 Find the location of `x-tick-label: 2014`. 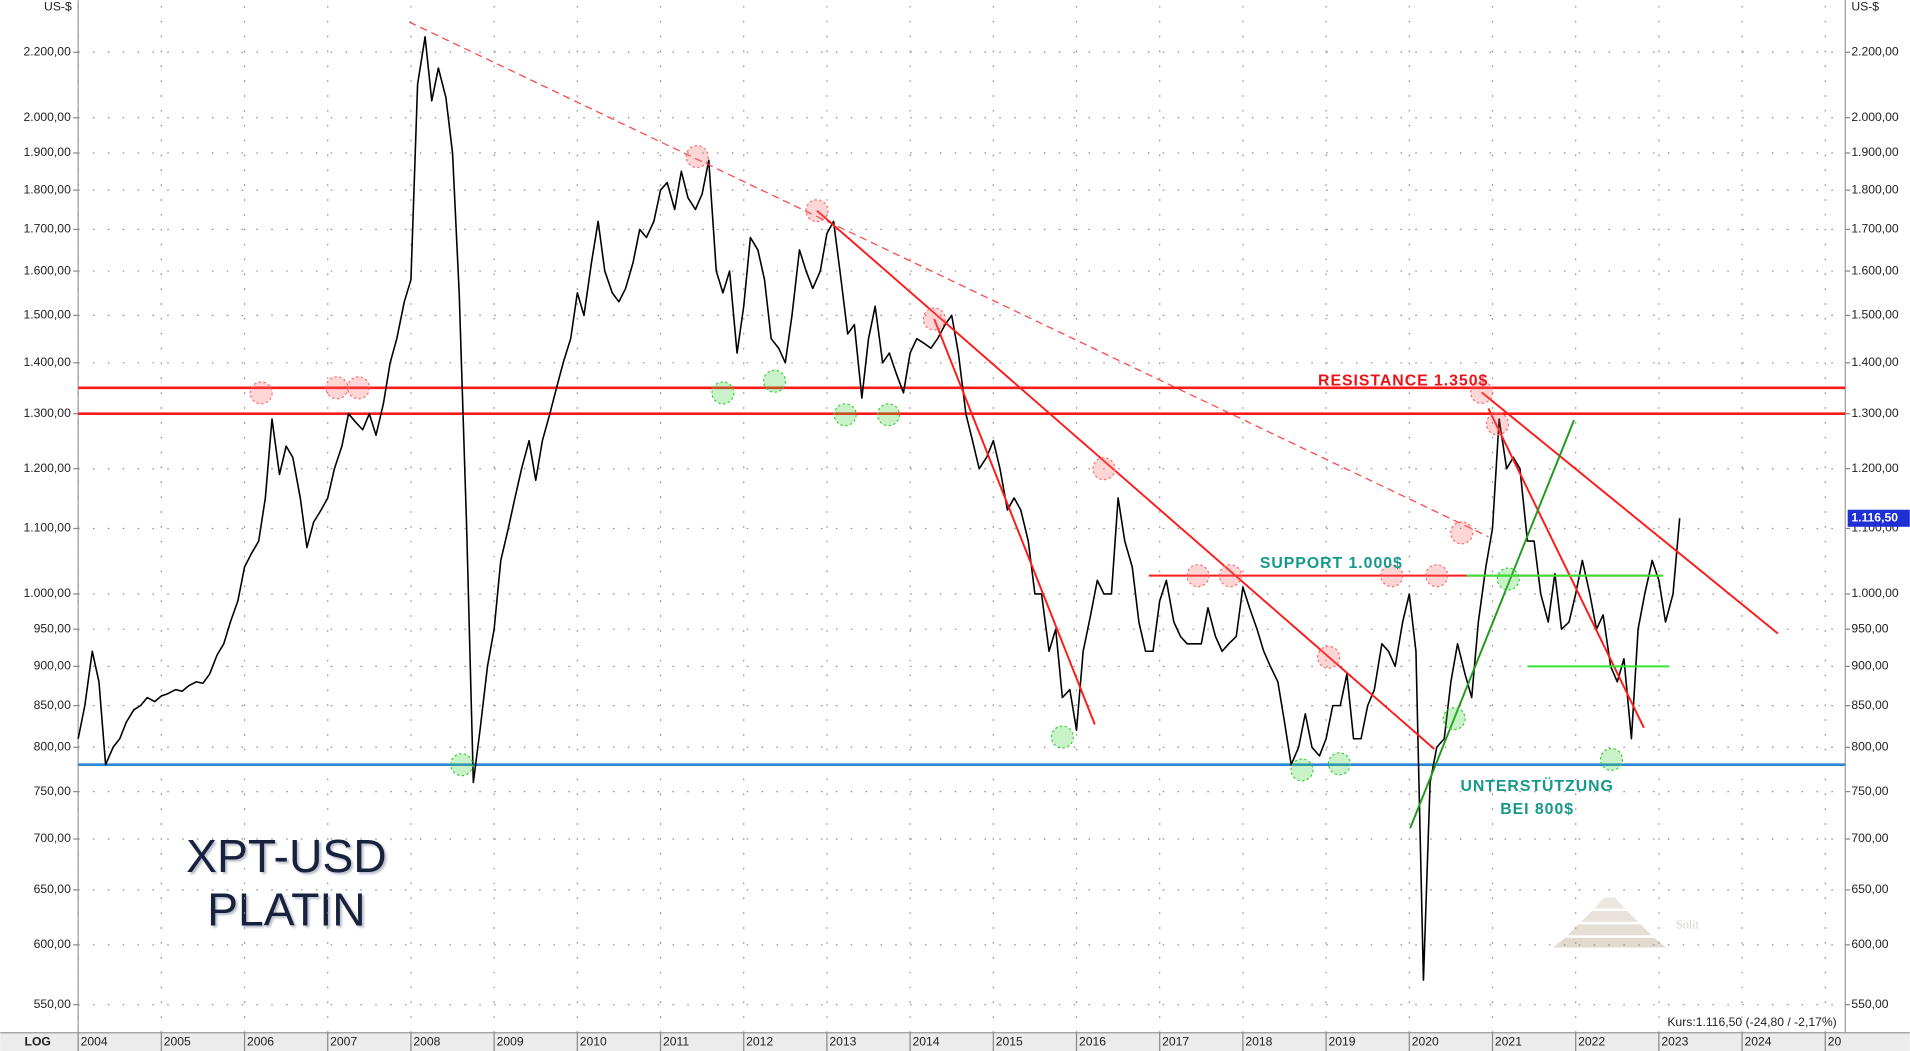

x-tick-label: 2014 is located at coordinates (926, 1042).